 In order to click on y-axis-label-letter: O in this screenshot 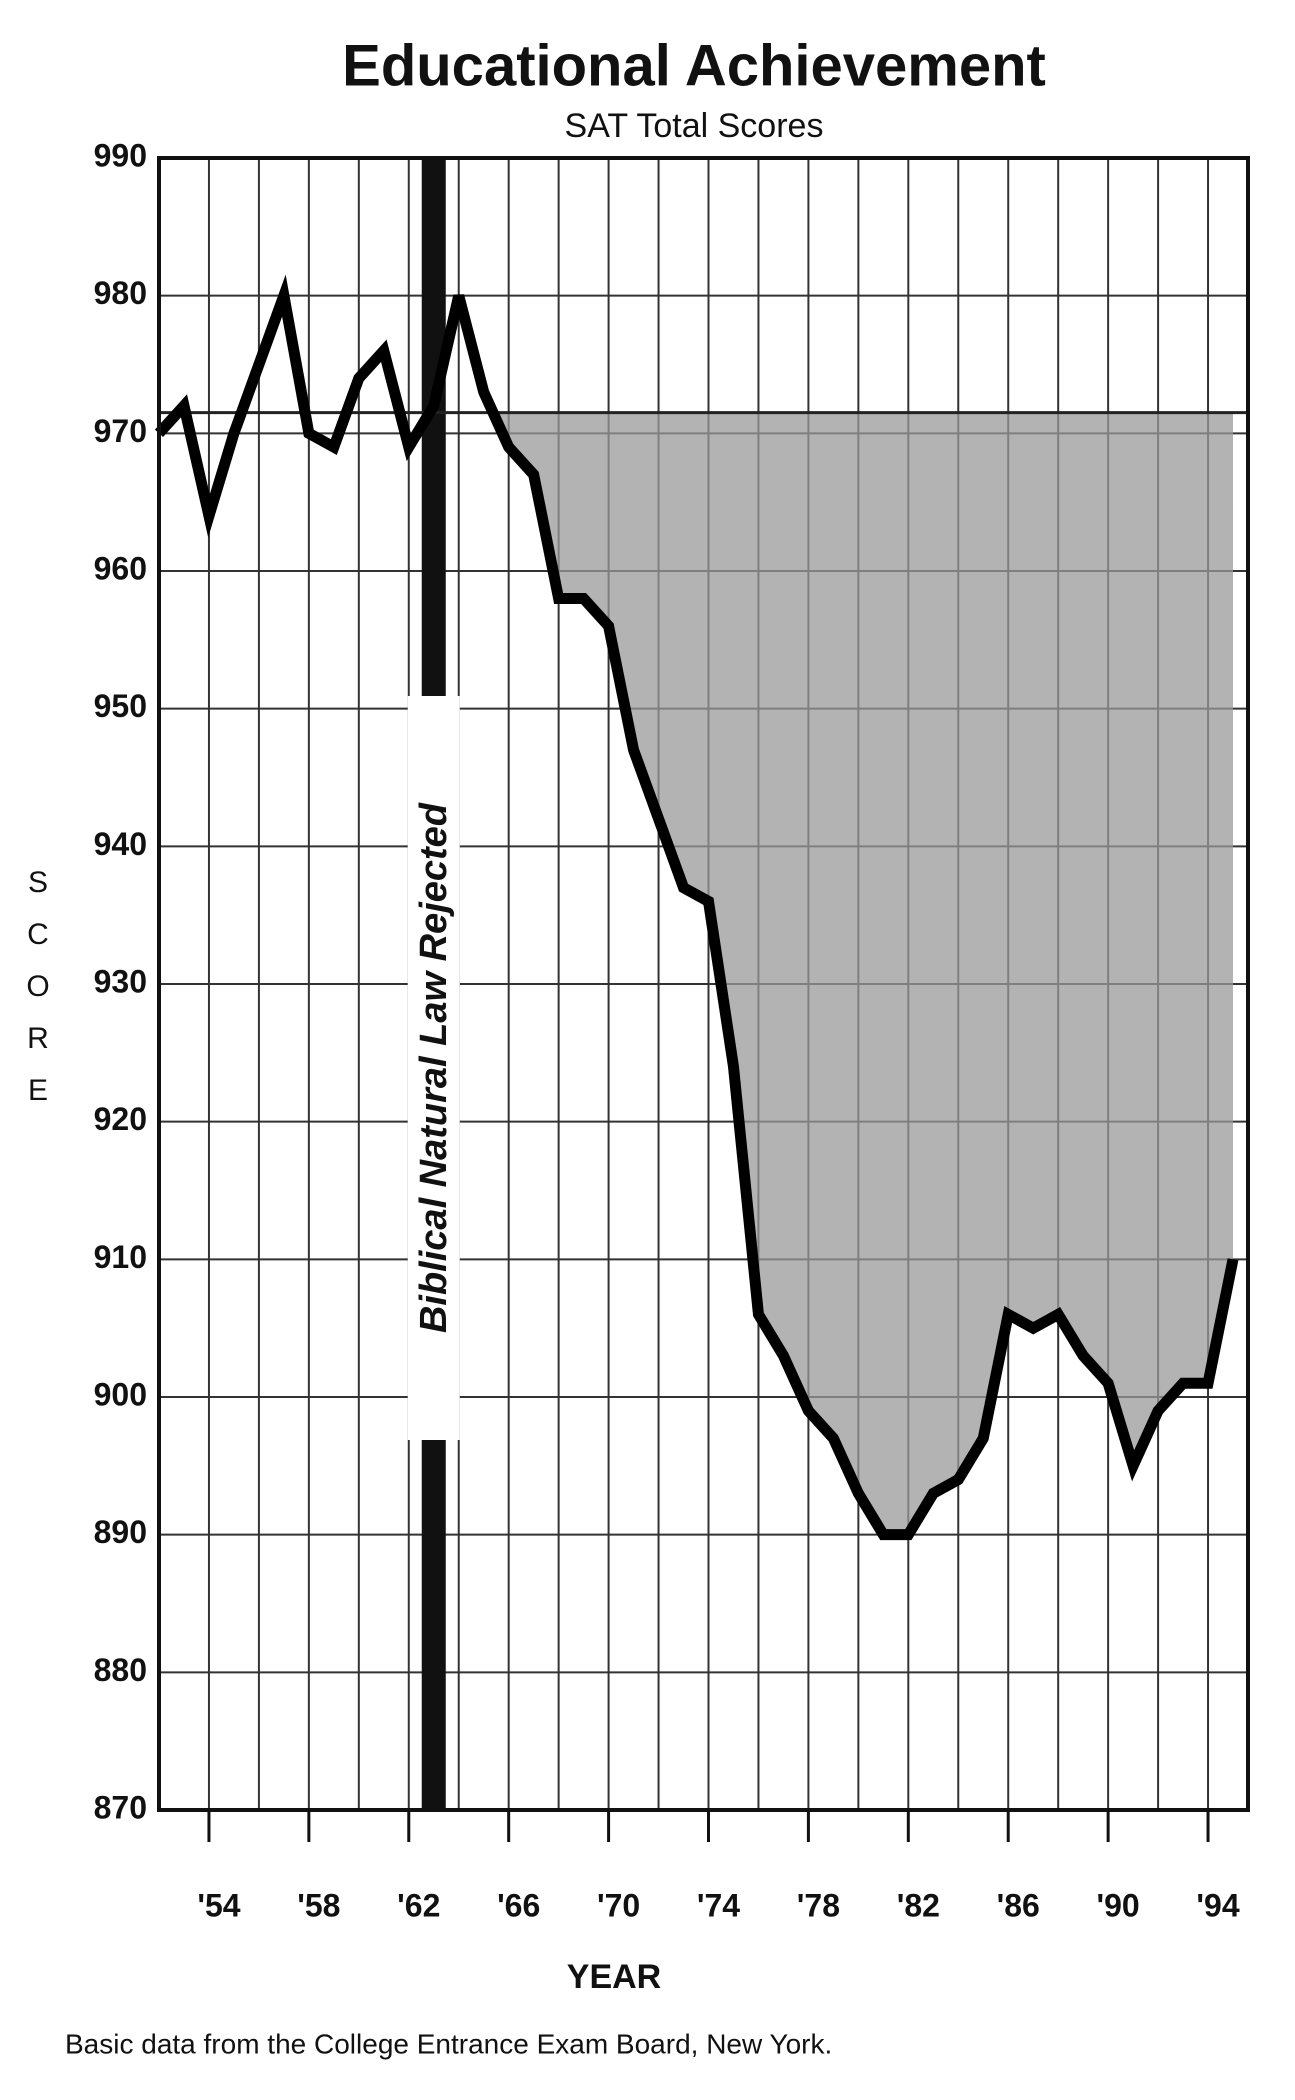, I will do `click(37, 986)`.